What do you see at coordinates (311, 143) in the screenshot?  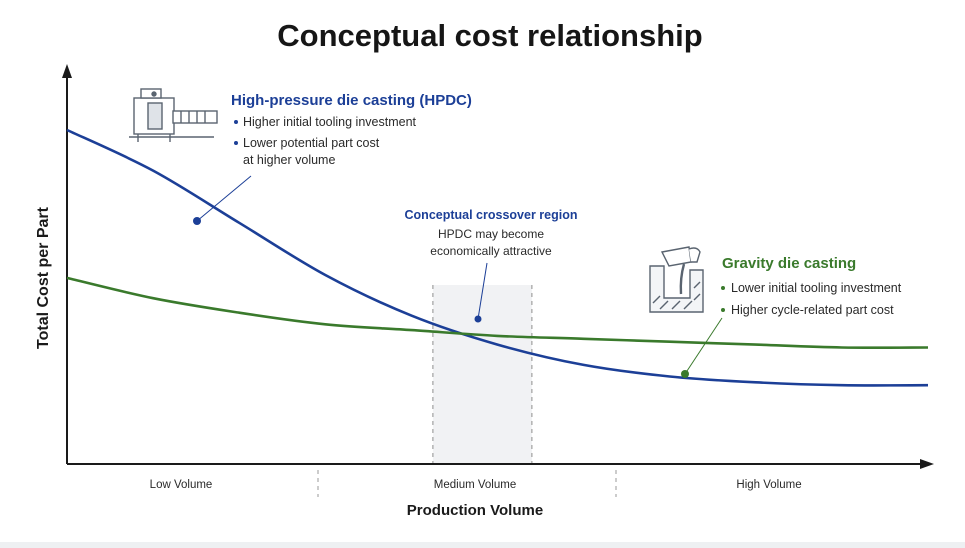 I see `hpdc-bullet-2: Lower potential part cost` at bounding box center [311, 143].